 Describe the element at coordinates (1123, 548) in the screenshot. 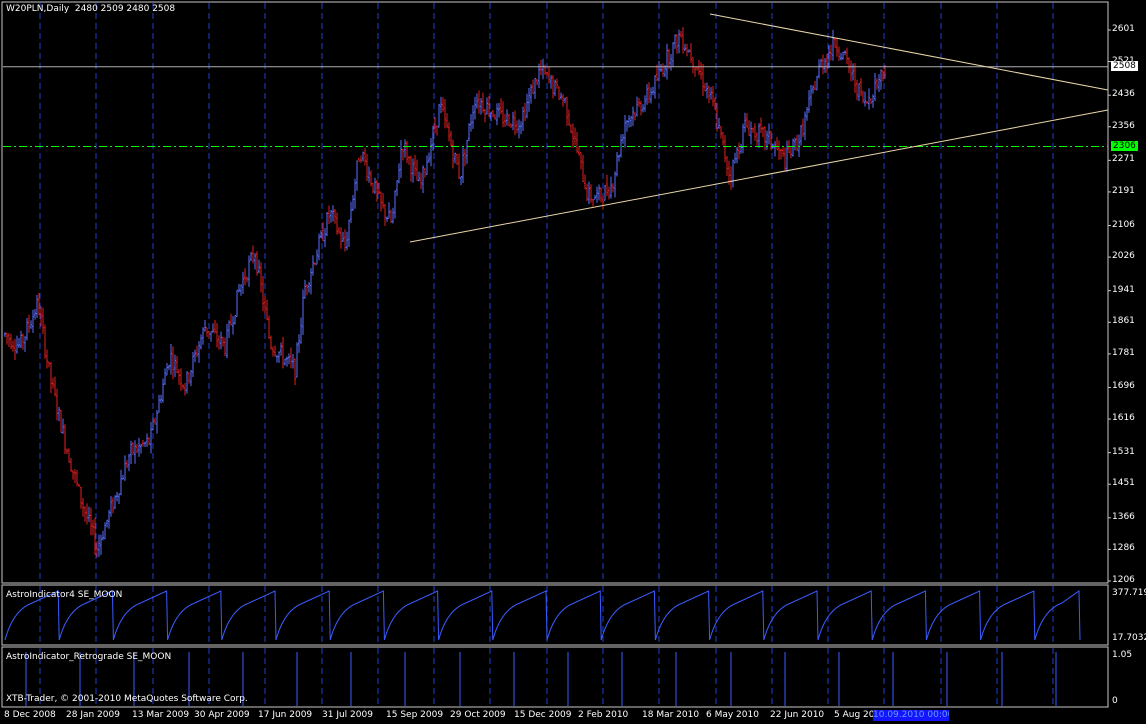

I see `price-tick-label: 1286` at that location.